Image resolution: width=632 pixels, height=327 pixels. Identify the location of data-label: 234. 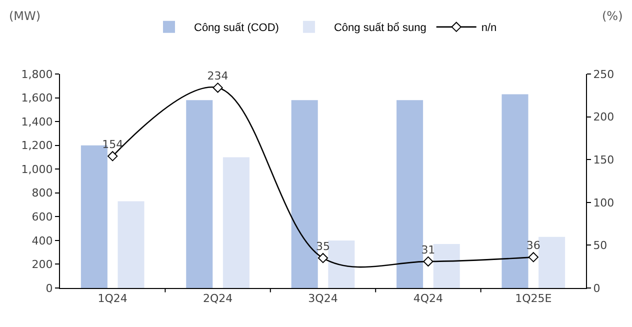
(217, 76).